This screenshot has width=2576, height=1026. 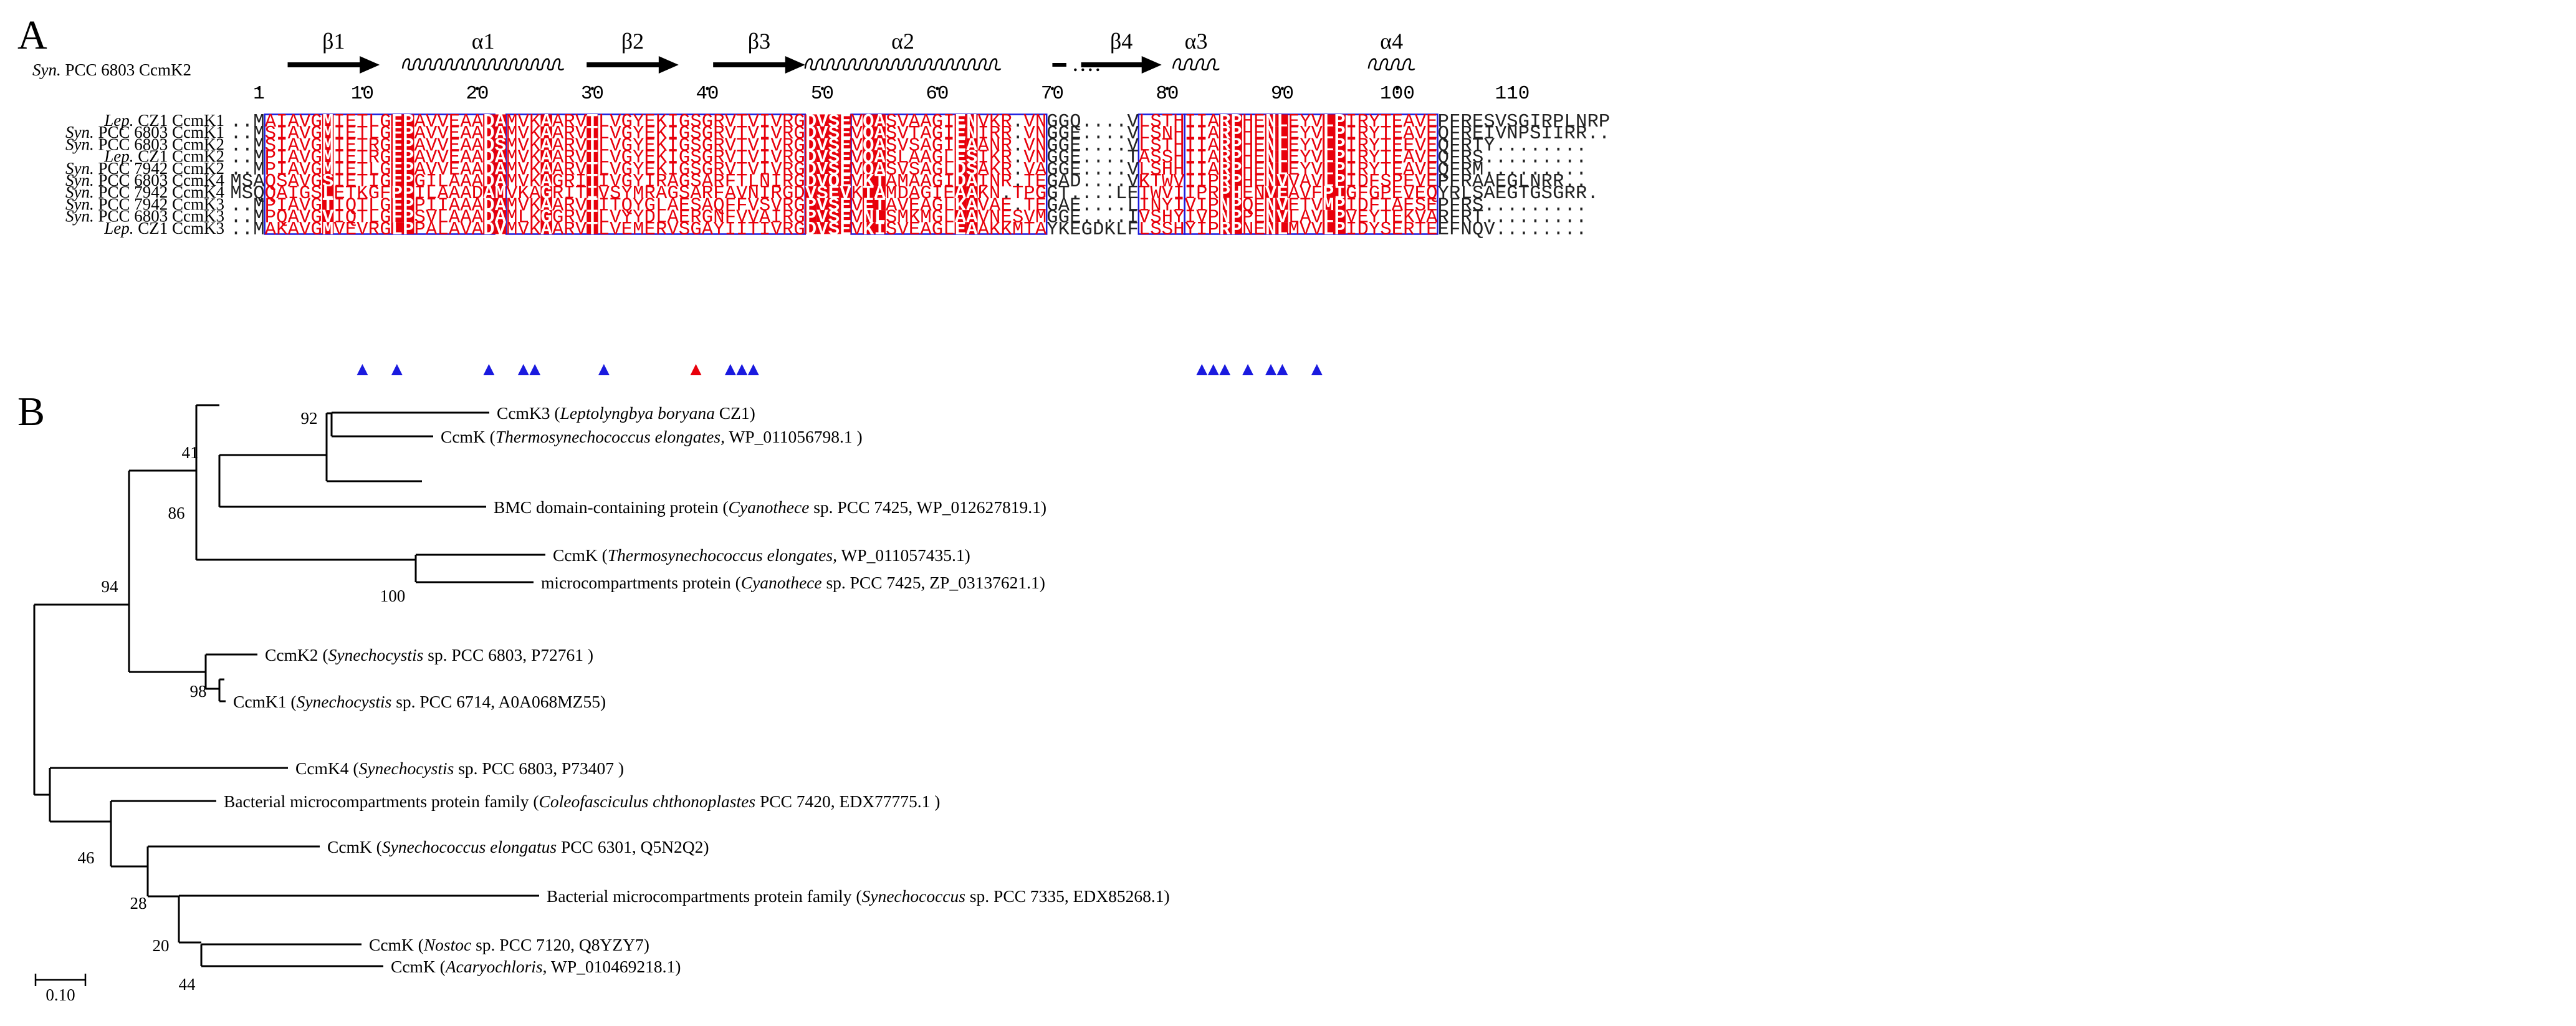 What do you see at coordinates (144, 132) in the screenshot?
I see `sequence-name: Syn. PCC 6803 CcmK1` at bounding box center [144, 132].